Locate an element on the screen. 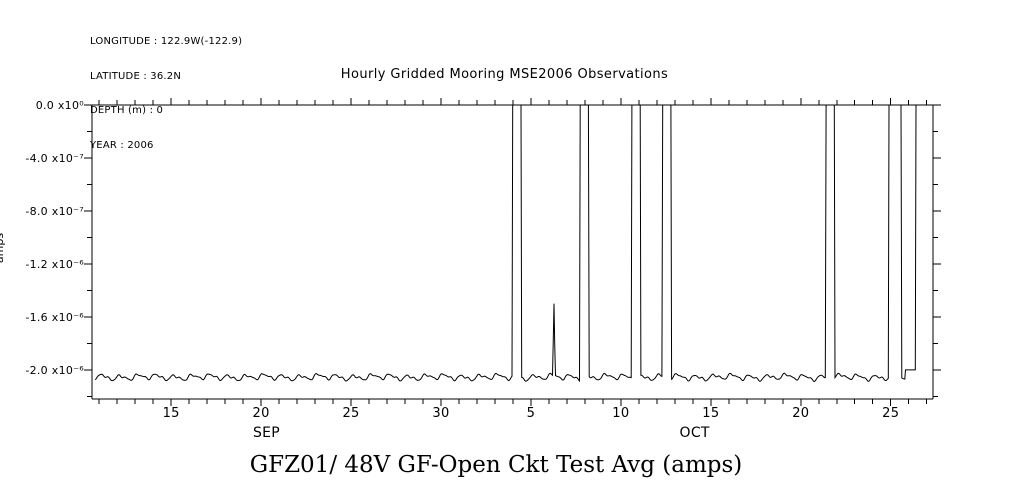  month-label: OCT is located at coordinates (695, 433).